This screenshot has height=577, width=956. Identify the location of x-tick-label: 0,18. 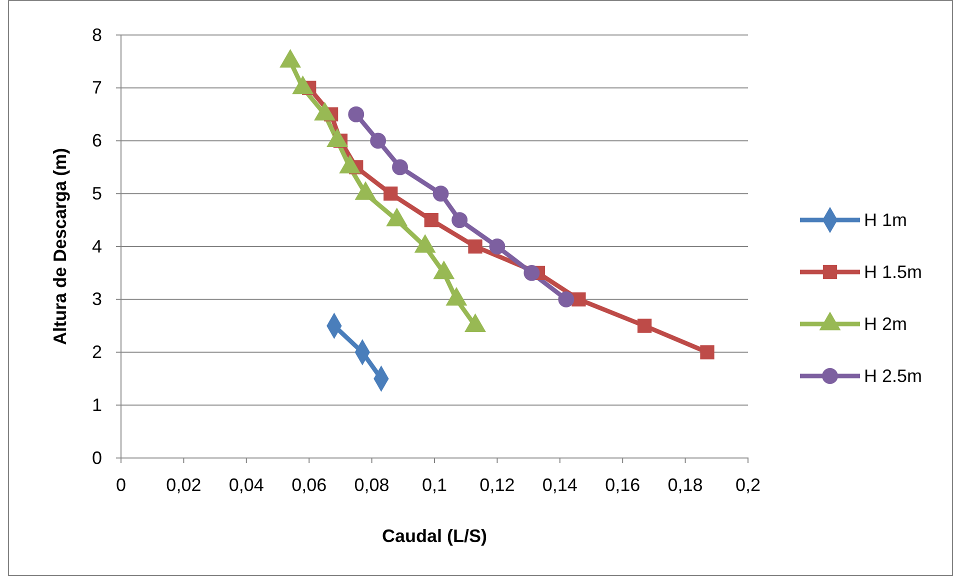
(685, 484).